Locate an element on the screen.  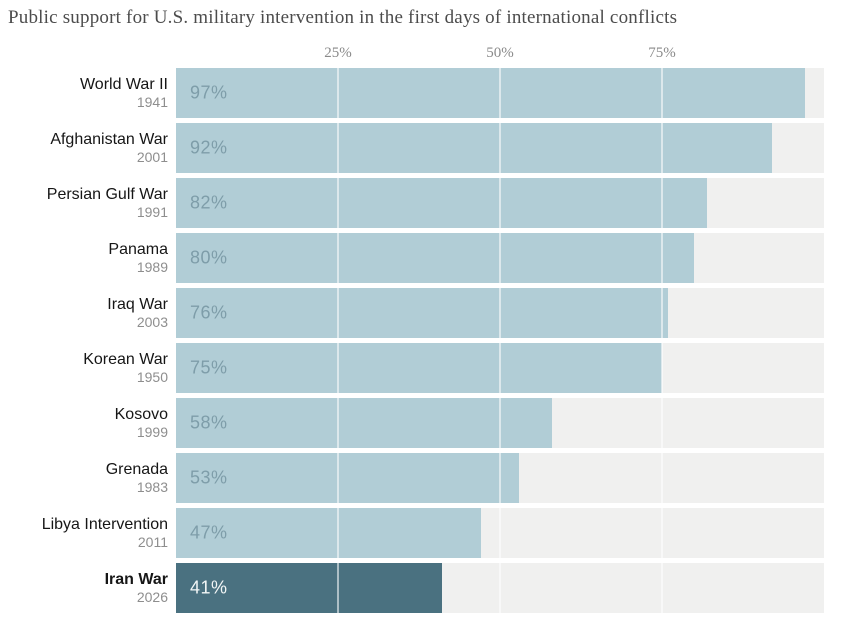
category-label: Panama is located at coordinates (138, 249).